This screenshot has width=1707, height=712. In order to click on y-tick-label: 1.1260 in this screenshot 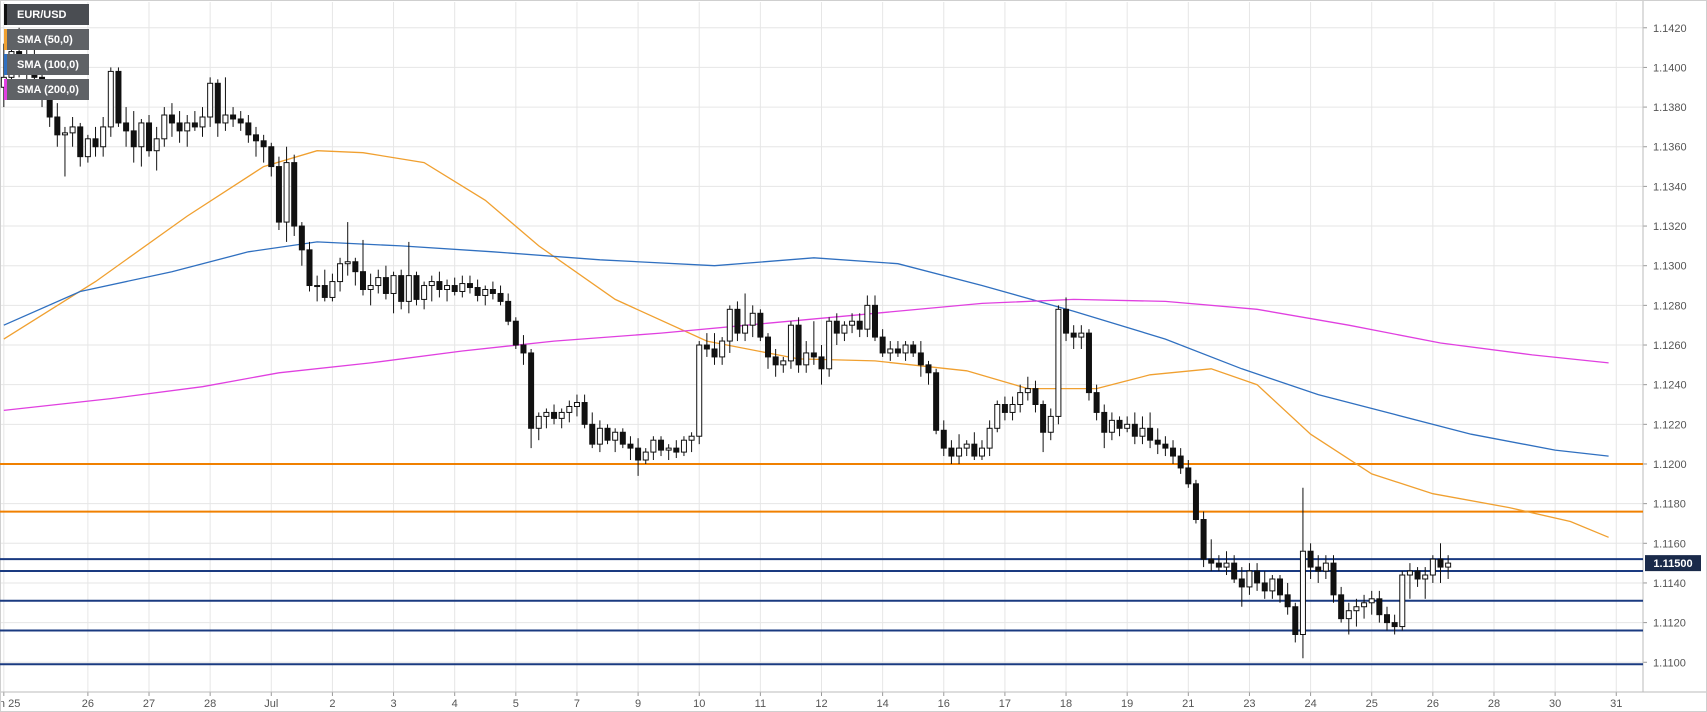, I will do `click(1670, 346)`.